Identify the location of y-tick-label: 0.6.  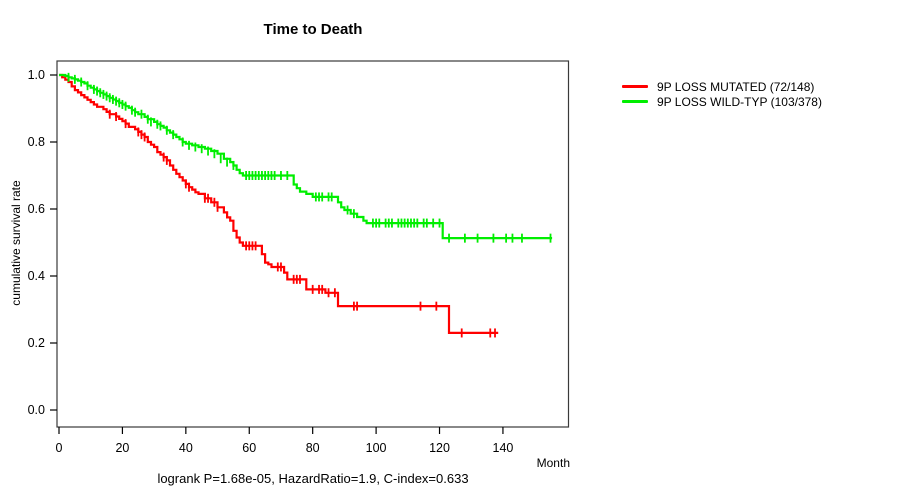
(36, 209).